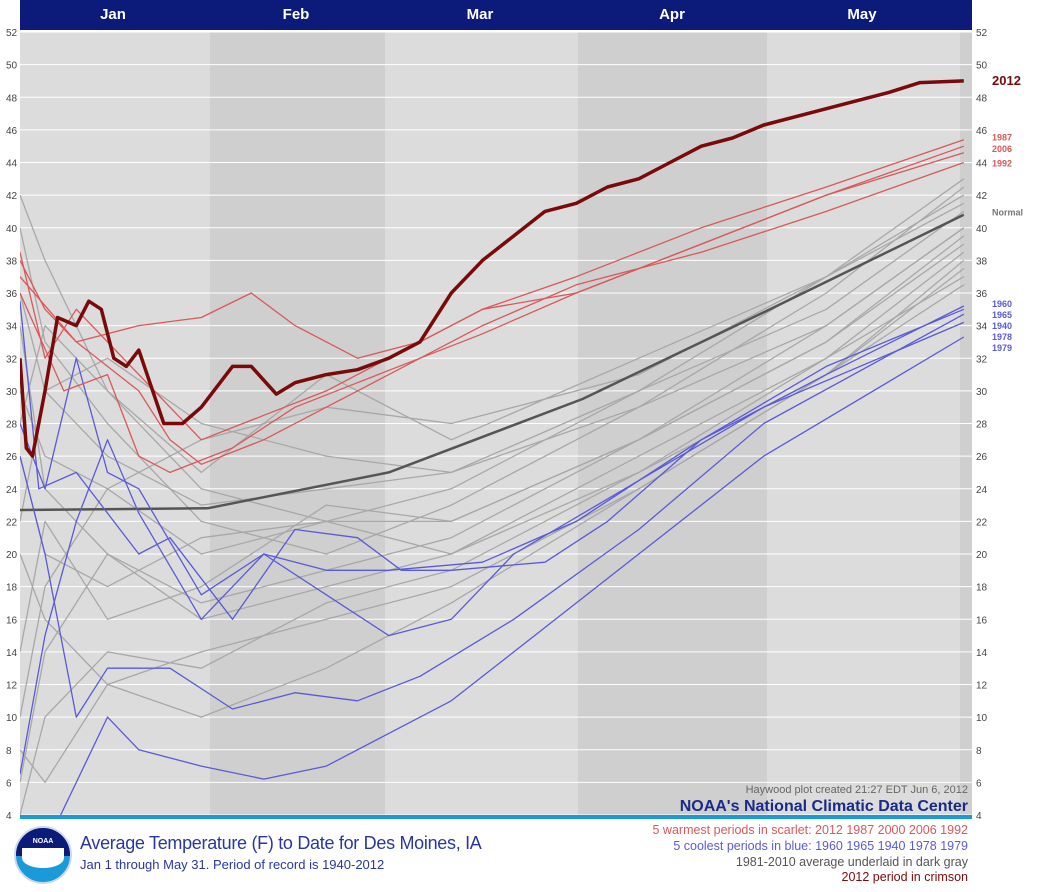 Image resolution: width=1050 pixels, height=892 pixels. I want to click on month-label-Apr: Apr, so click(672, 14).